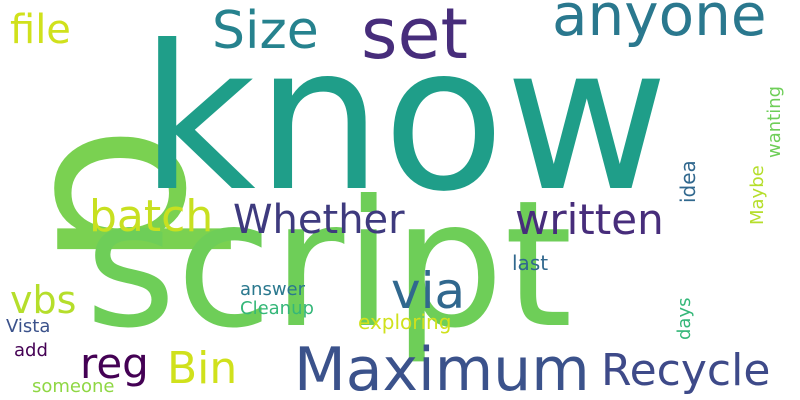 This screenshot has height=400, width=800. What do you see at coordinates (530, 263) in the screenshot?
I see `word-last: last` at bounding box center [530, 263].